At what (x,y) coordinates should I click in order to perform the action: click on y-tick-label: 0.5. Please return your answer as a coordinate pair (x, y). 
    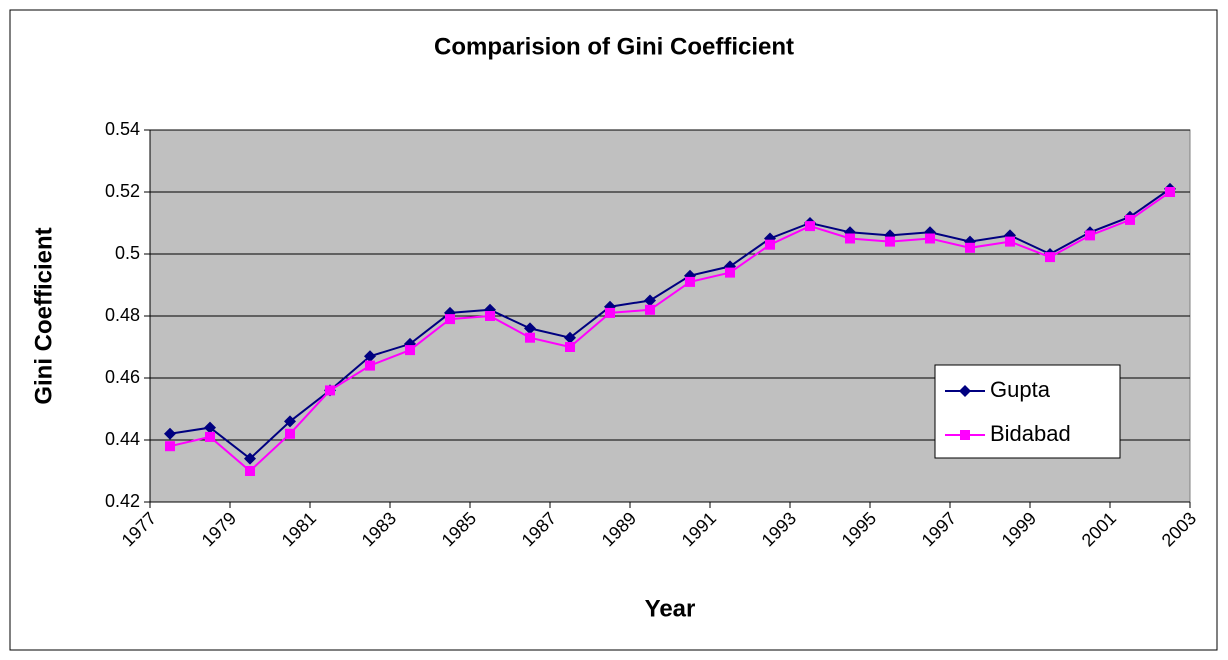
    Looking at the image, I should click on (127, 253).